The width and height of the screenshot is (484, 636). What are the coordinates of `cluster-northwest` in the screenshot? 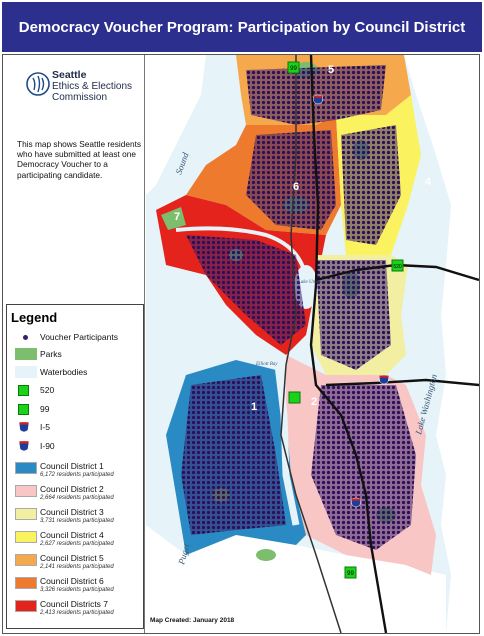 It's located at (291, 180).